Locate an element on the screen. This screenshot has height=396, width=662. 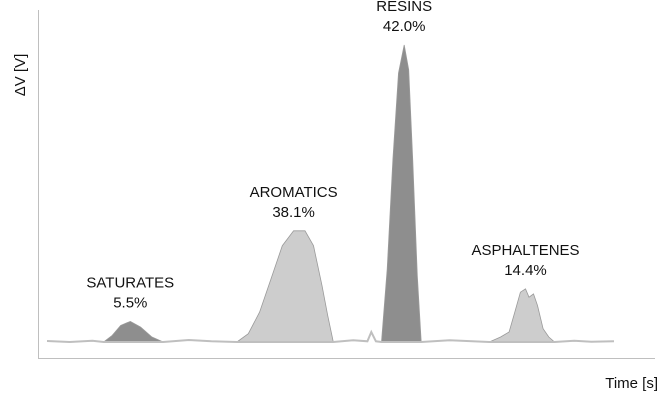
baseline-trace is located at coordinates (330, 336).